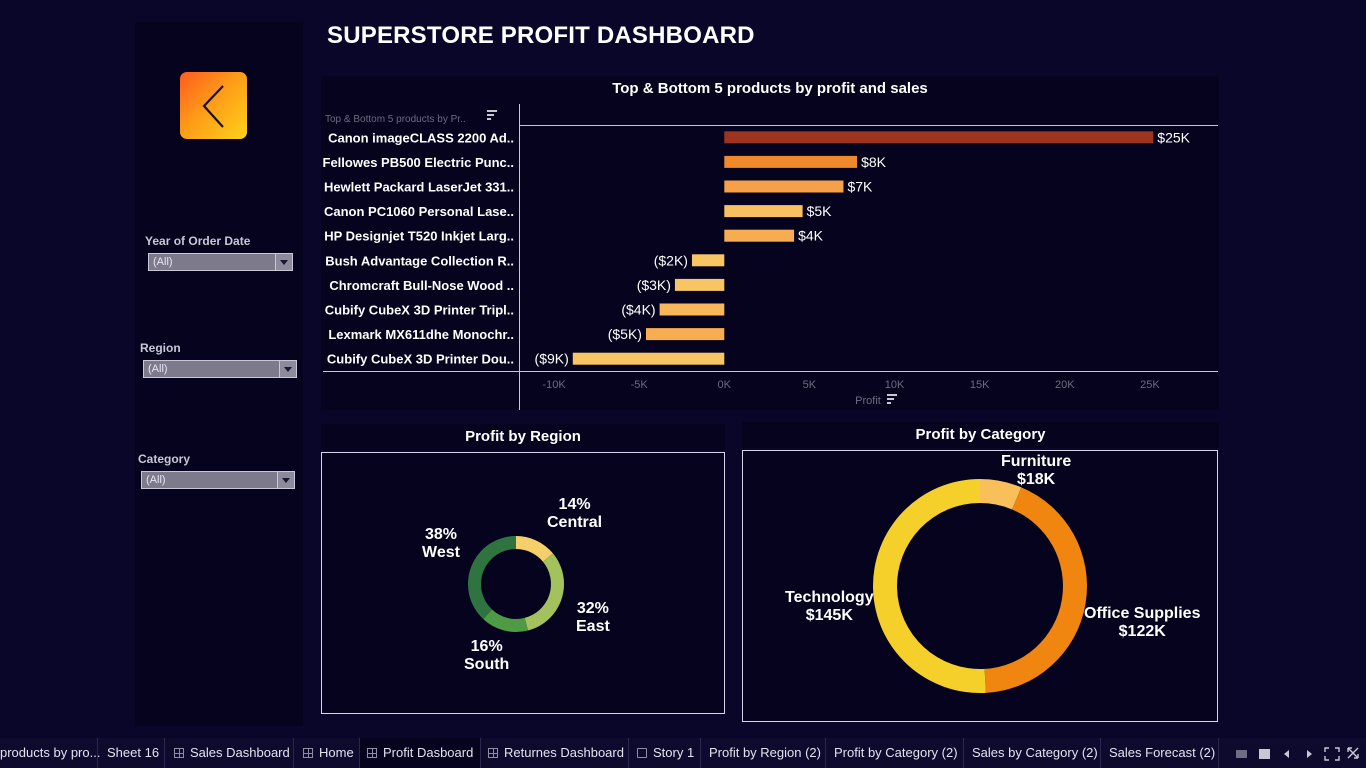 The image size is (1366, 768). I want to click on tab-profit-by-category-2: Profit by Category (2), so click(895, 753).